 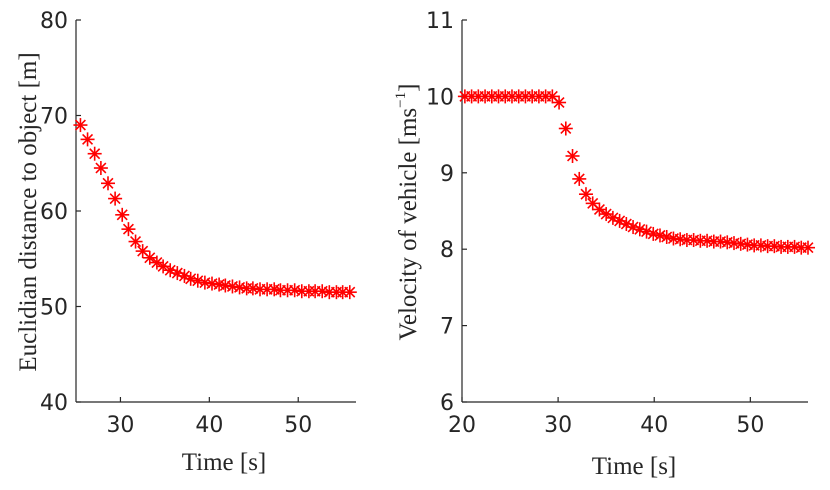 I want to click on distance-markers, so click(x=215, y=209).